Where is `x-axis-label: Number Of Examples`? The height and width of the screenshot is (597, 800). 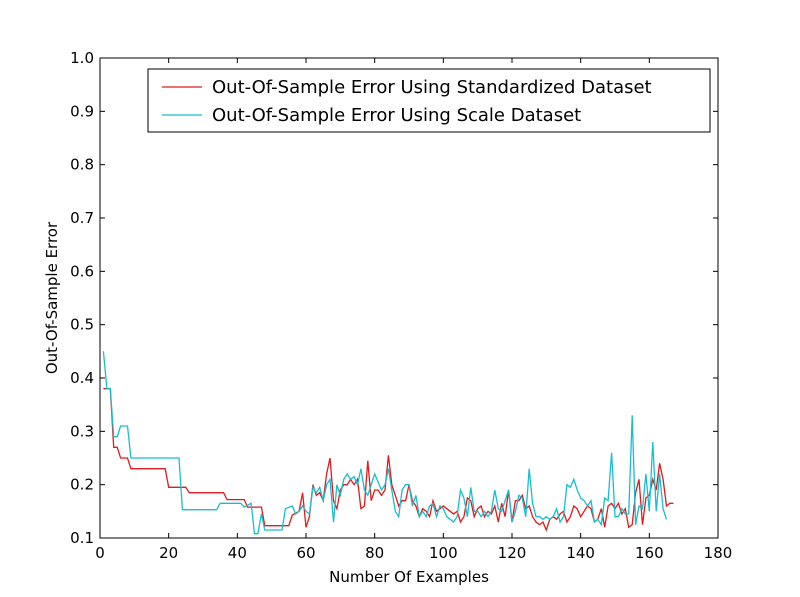 x-axis-label: Number Of Examples is located at coordinates (409, 577).